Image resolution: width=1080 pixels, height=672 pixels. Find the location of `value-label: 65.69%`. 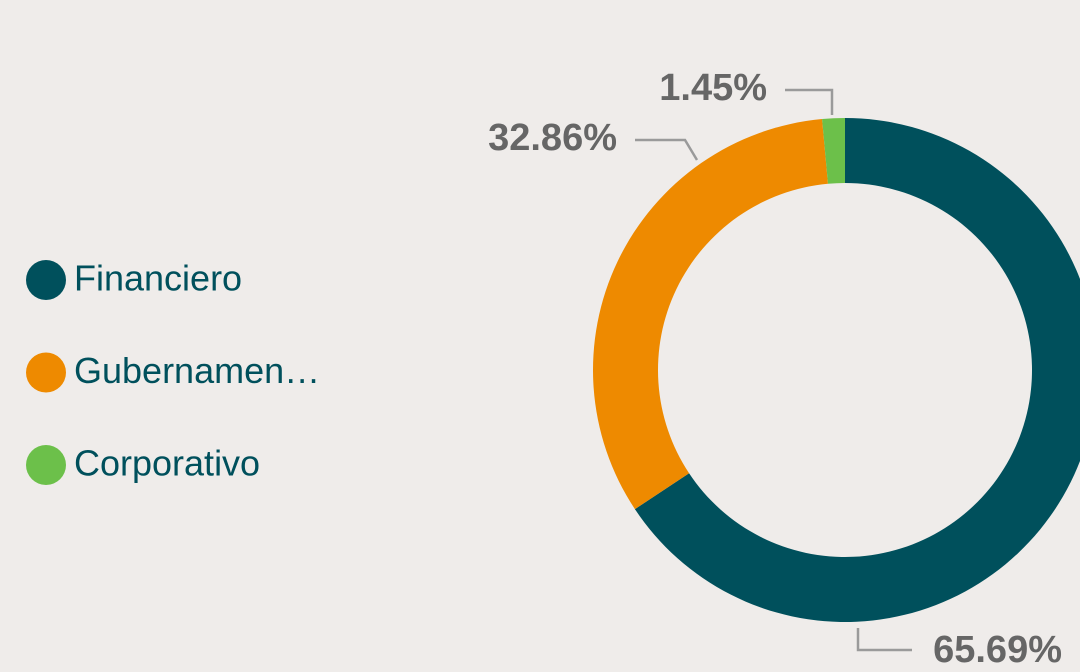

value-label: 65.69% is located at coordinates (997, 650).